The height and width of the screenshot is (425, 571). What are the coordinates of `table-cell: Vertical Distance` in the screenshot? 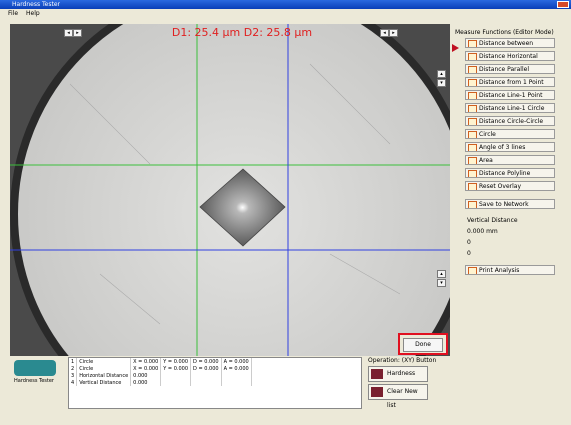 It's located at (104, 382).